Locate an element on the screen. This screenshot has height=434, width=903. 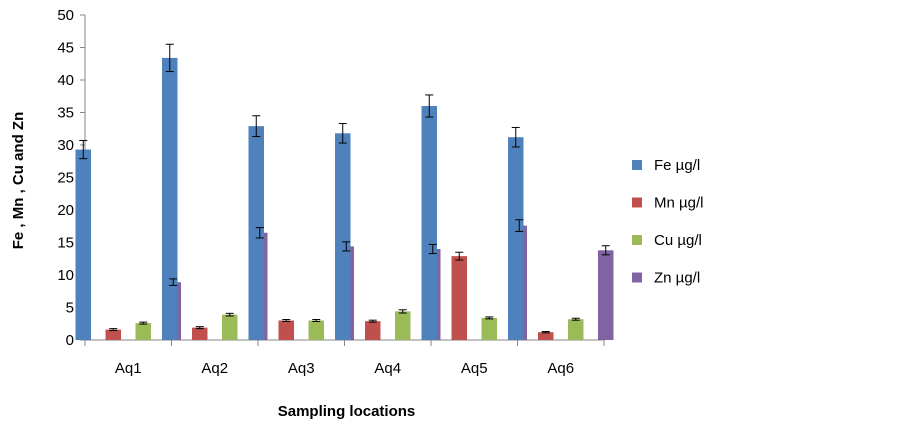
y-tick-label: 5 is located at coordinates (70, 308).